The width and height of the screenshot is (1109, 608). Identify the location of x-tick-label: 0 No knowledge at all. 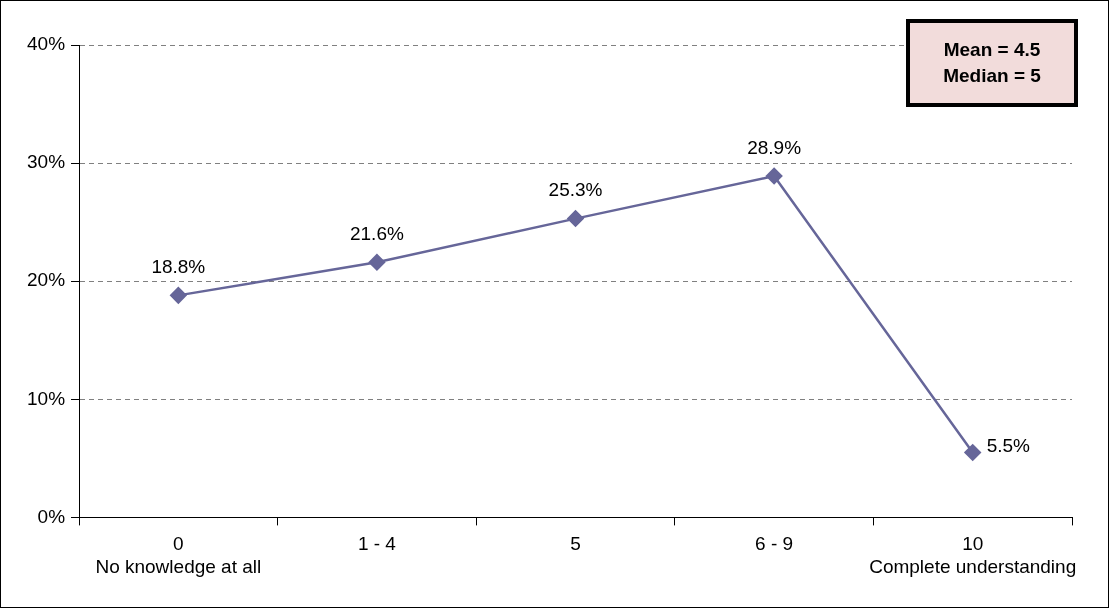
(178, 555).